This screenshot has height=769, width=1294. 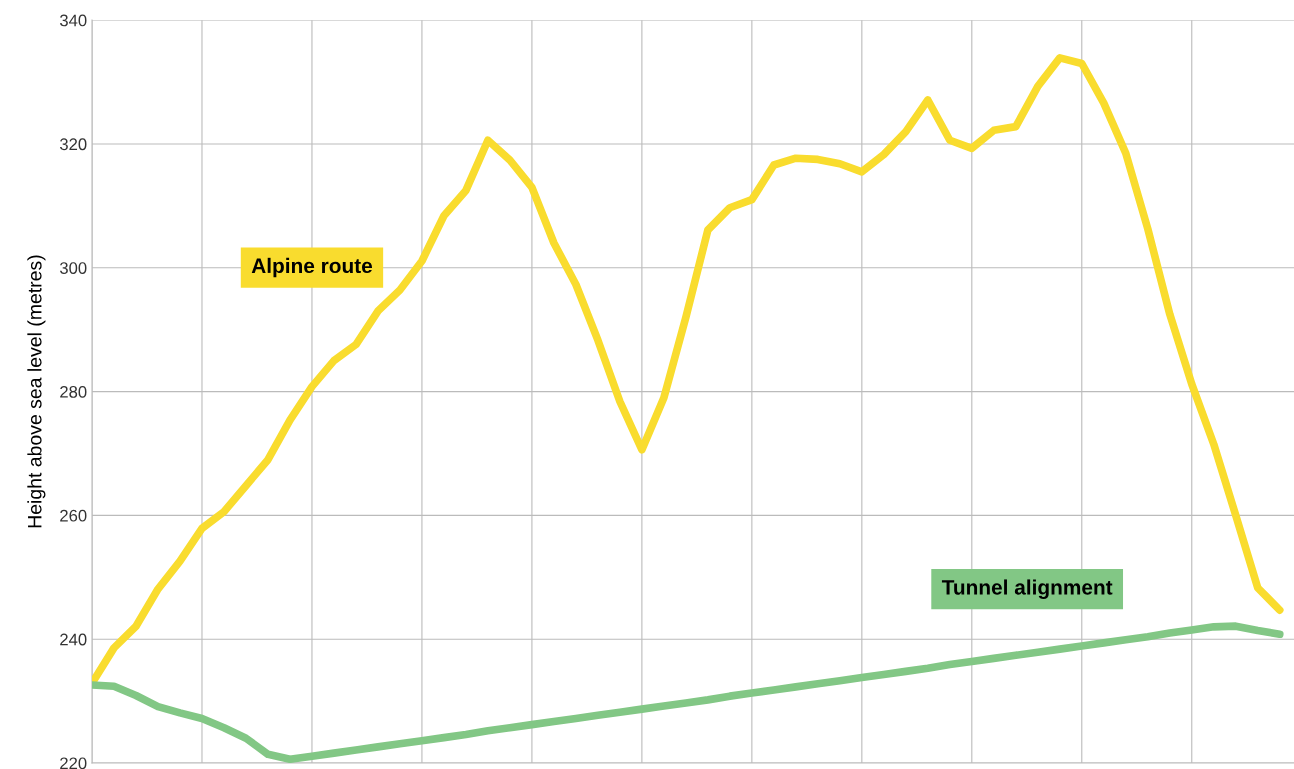 I want to click on y-tick-label: 340, so click(x=73, y=20).